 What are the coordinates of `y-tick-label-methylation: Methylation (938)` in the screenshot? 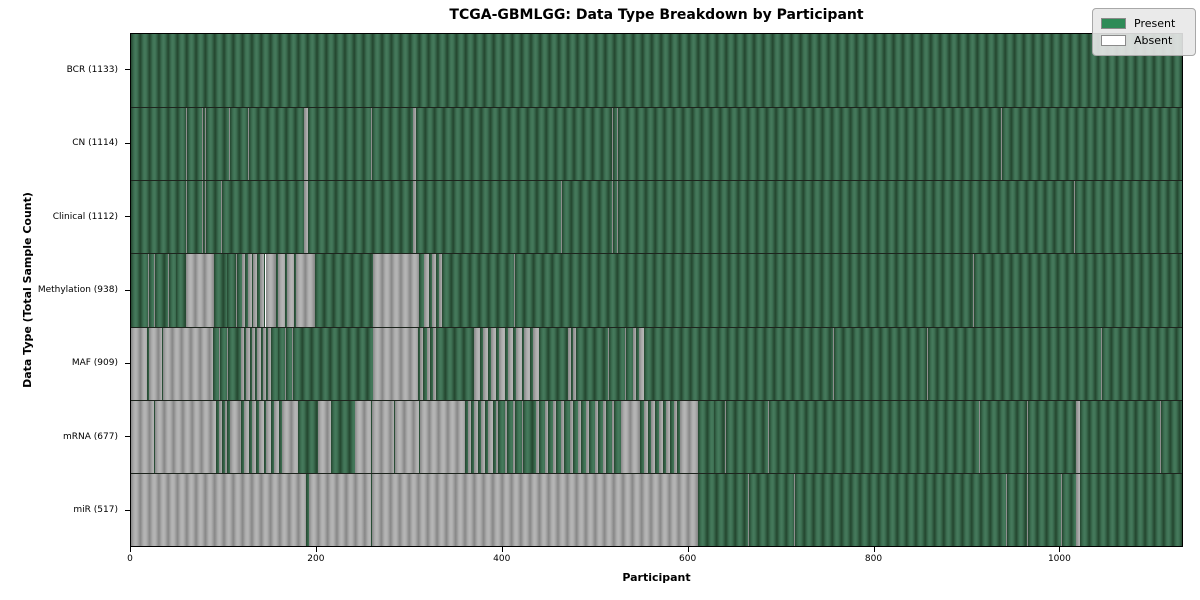 It's located at (77, 290).